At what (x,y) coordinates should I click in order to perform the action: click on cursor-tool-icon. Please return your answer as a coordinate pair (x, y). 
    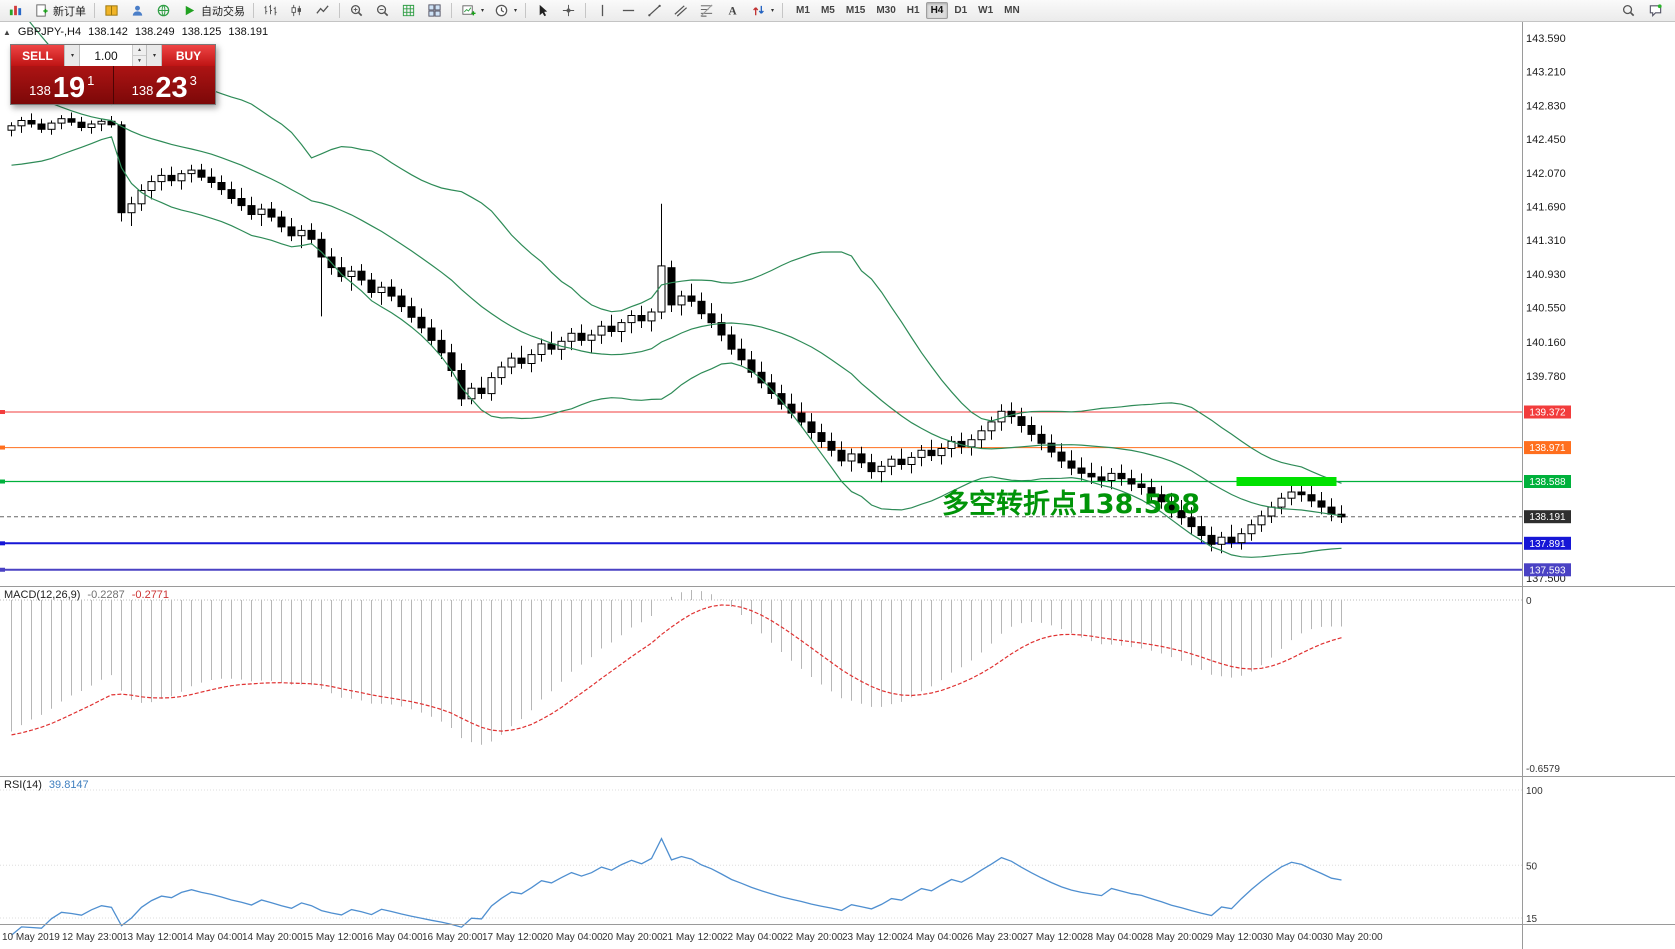
    Looking at the image, I should click on (542, 10).